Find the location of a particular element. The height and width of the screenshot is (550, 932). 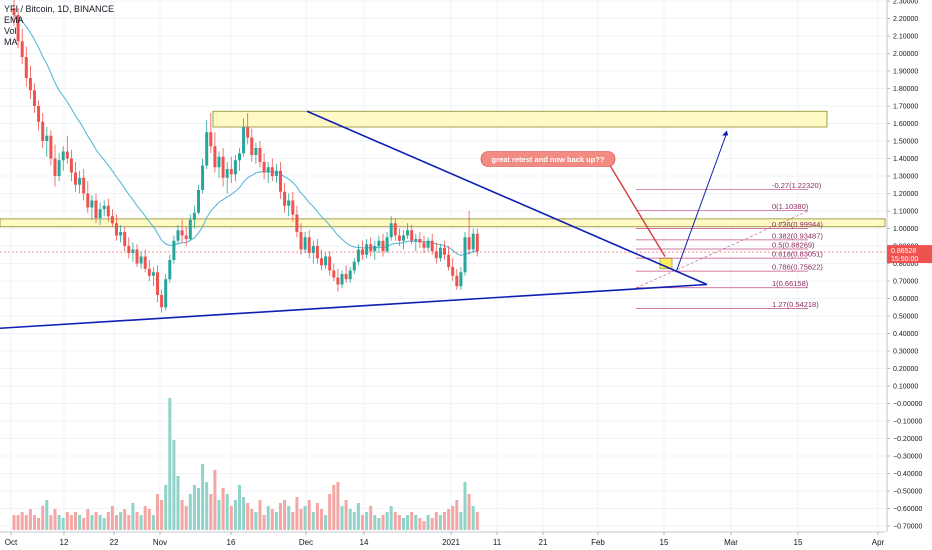

time-tick-label: Feb is located at coordinates (598, 542).